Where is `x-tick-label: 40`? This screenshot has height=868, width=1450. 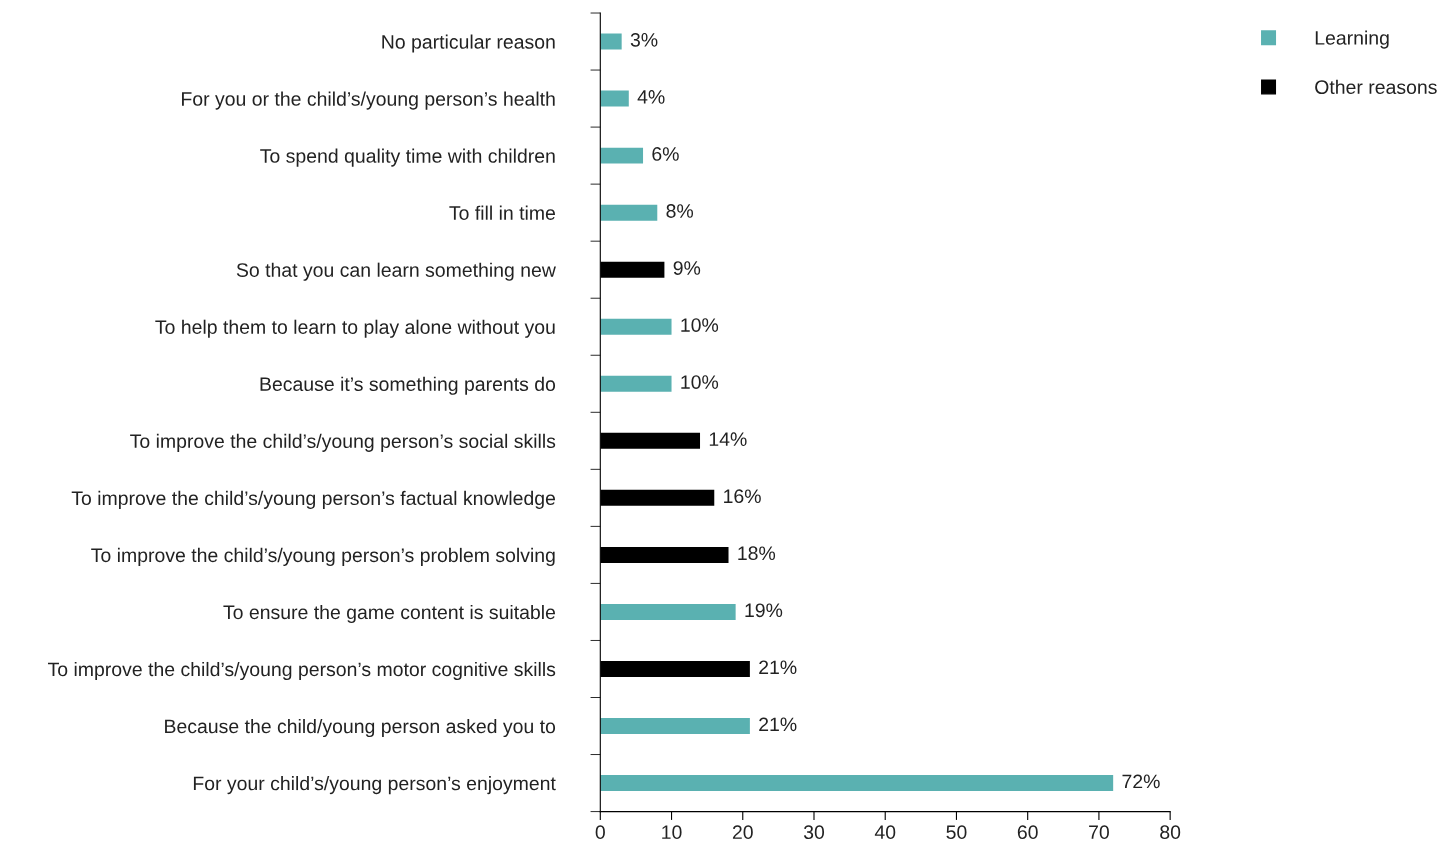
x-tick-label: 40 is located at coordinates (885, 832).